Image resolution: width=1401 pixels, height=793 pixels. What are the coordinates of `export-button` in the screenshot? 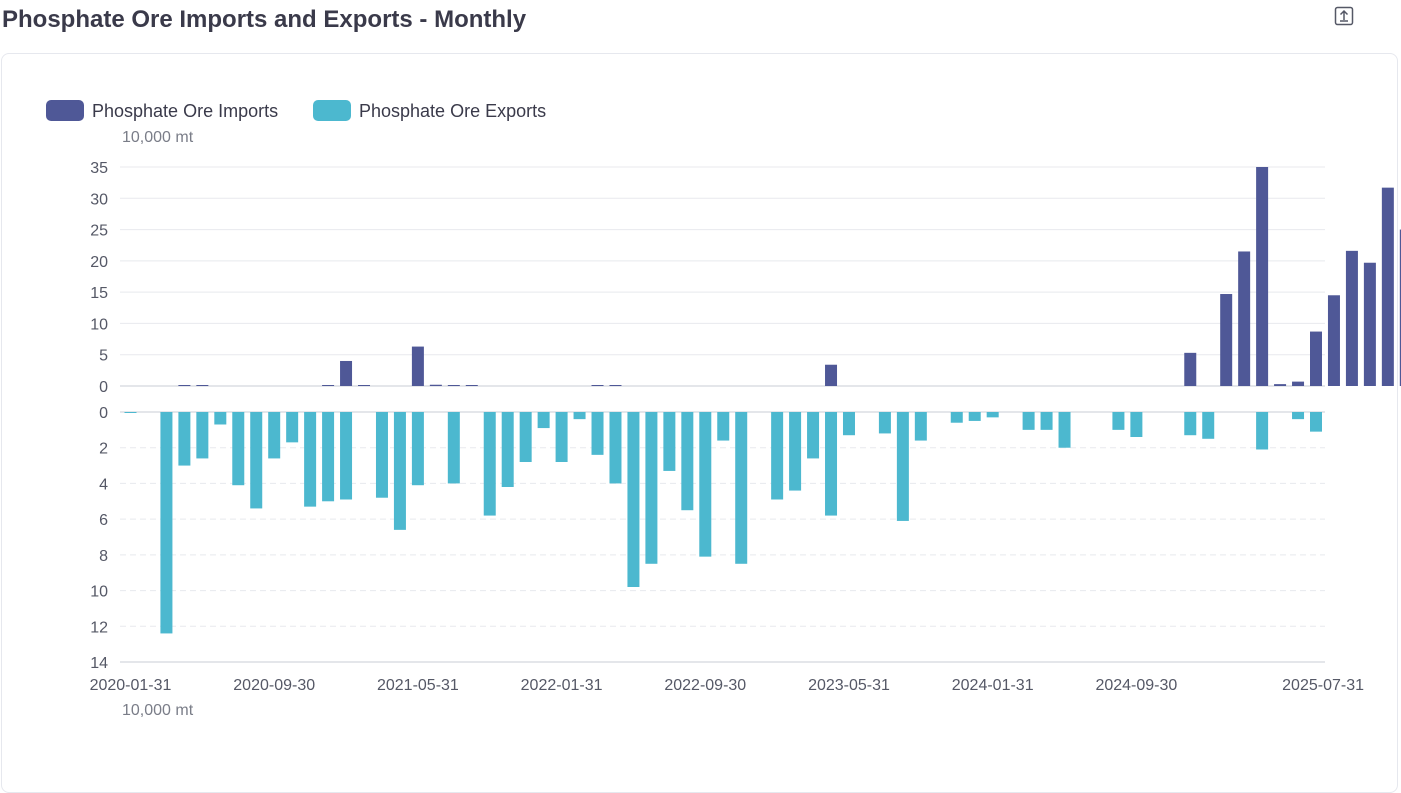 It's located at (1344, 16).